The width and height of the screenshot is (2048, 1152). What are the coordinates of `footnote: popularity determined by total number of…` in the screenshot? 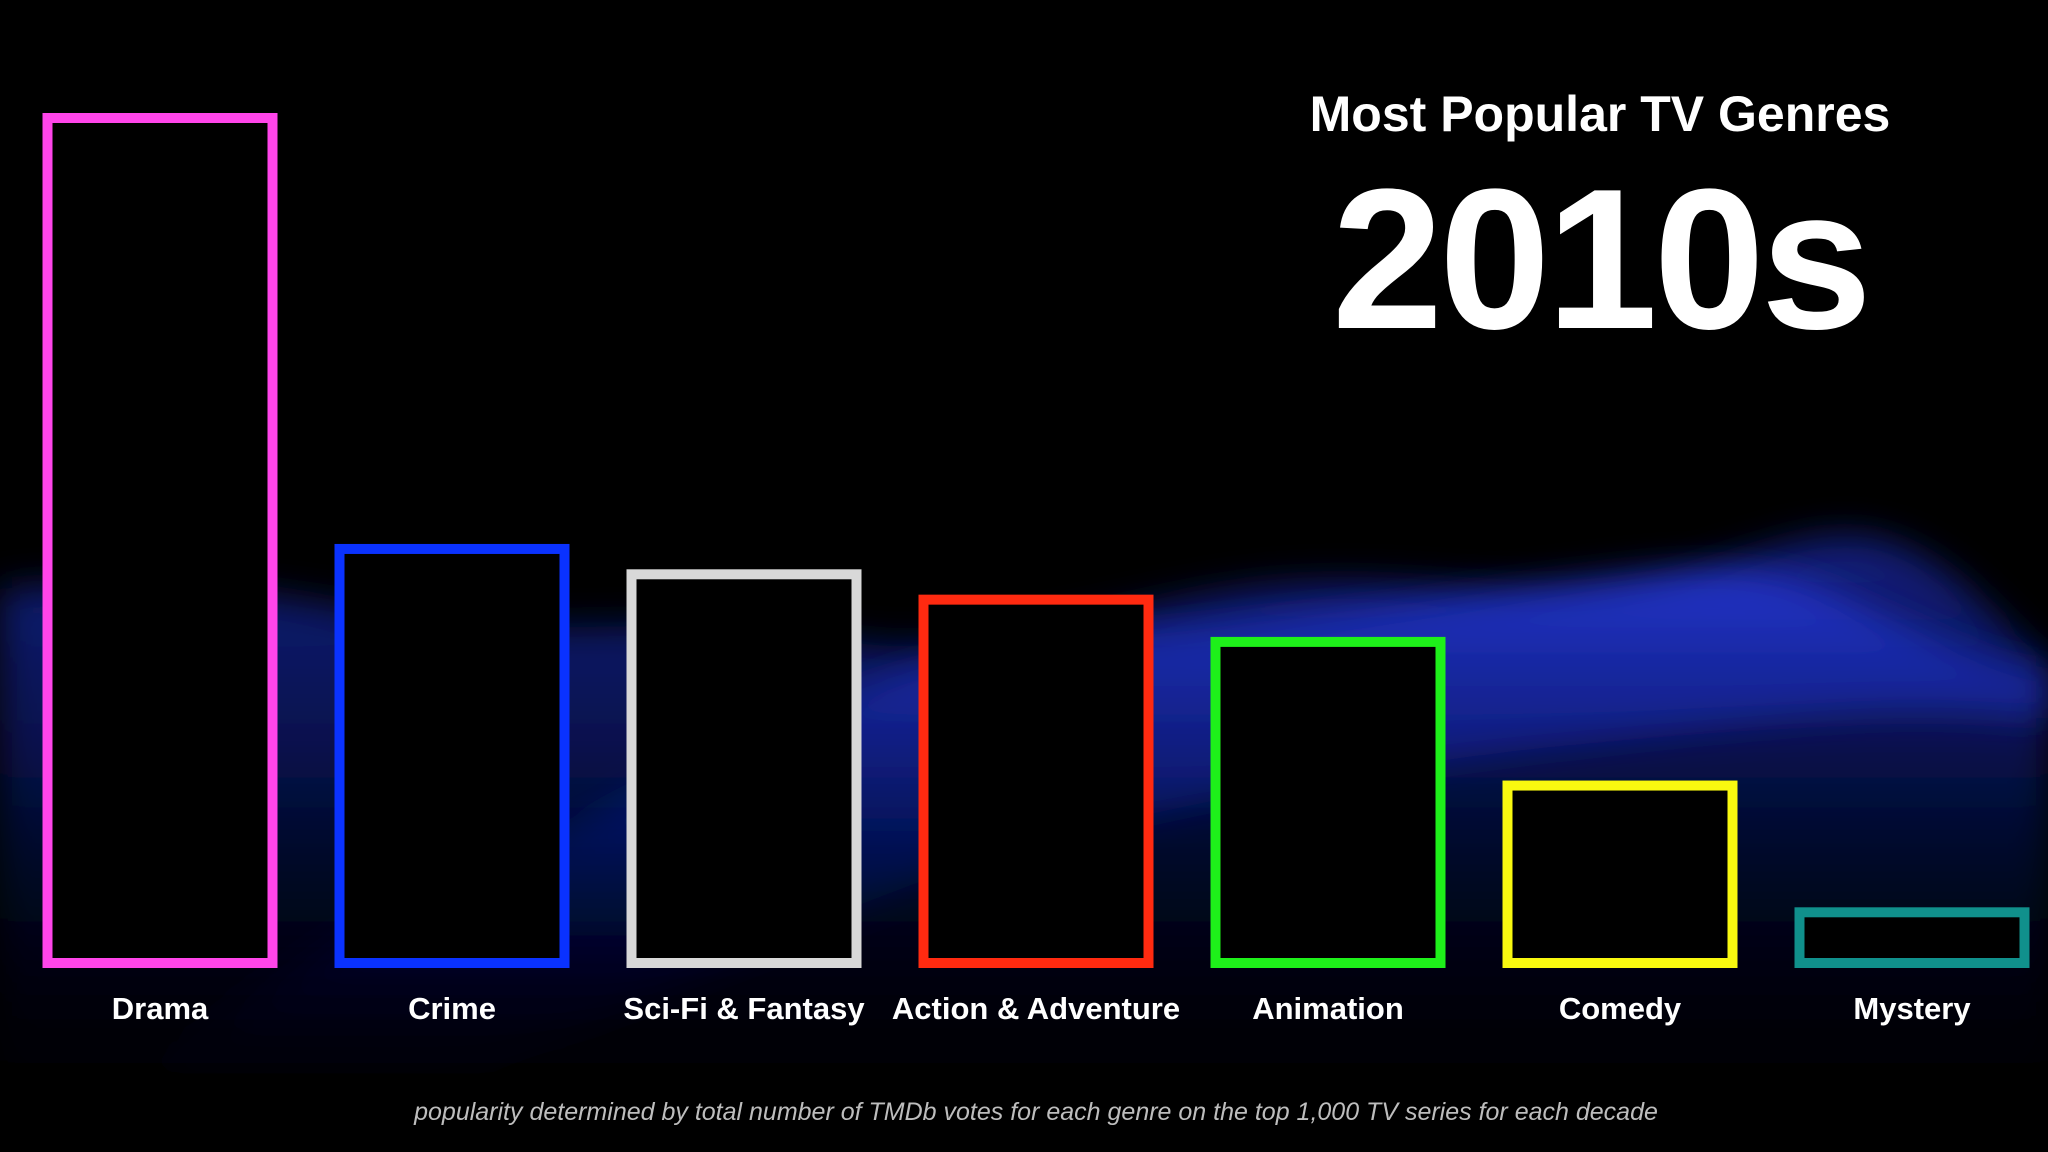 It's located at (1036, 1112).